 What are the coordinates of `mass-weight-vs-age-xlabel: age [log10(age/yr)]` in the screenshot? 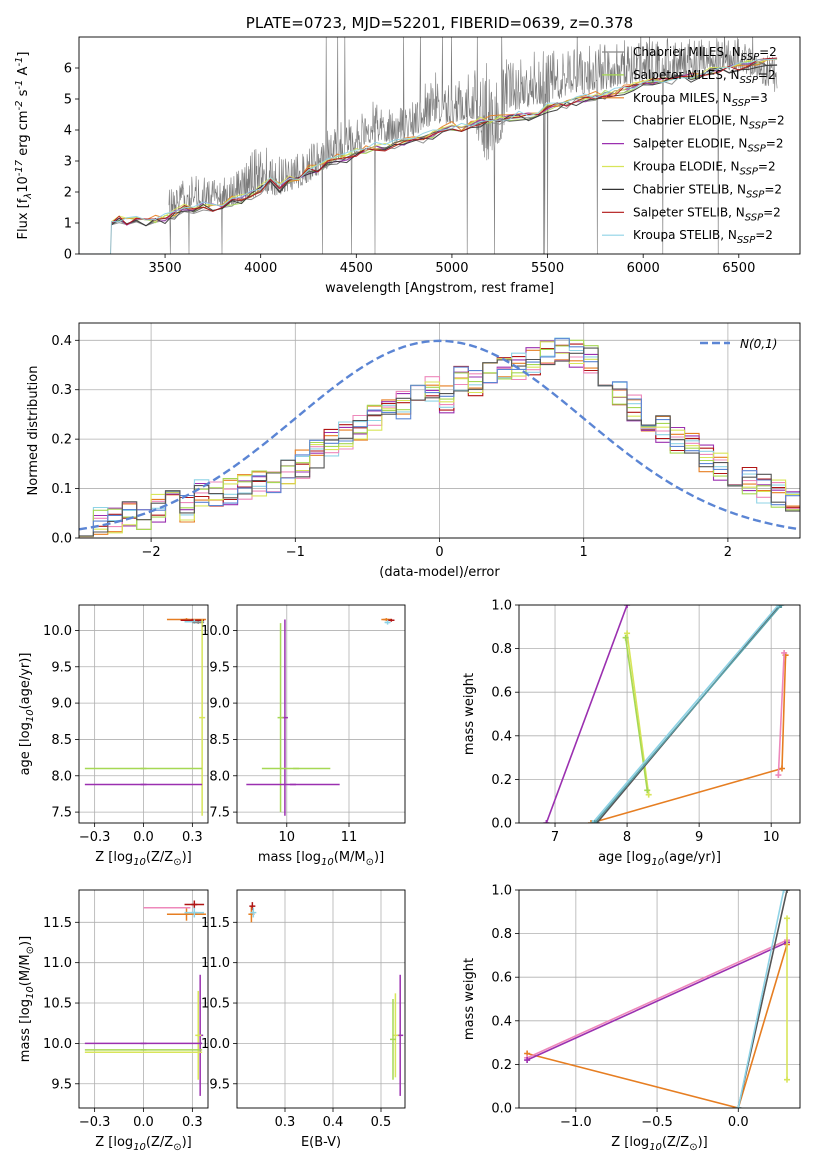 It's located at (659, 859).